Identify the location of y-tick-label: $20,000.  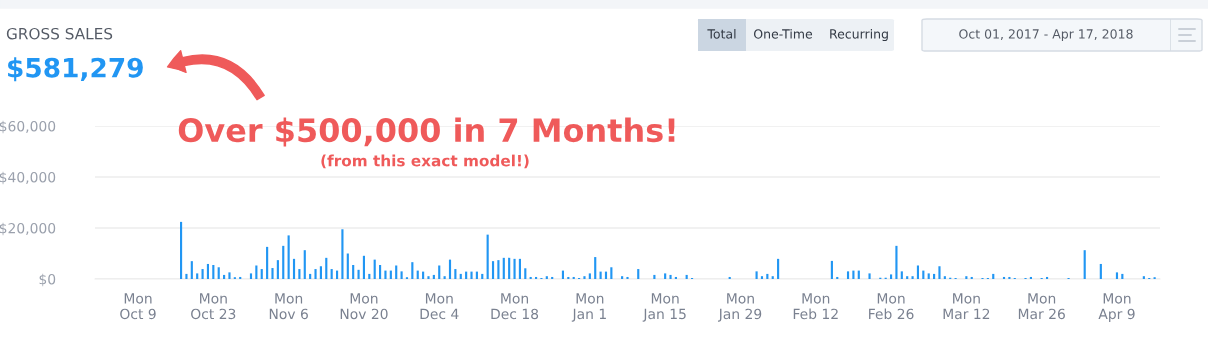
(28, 229).